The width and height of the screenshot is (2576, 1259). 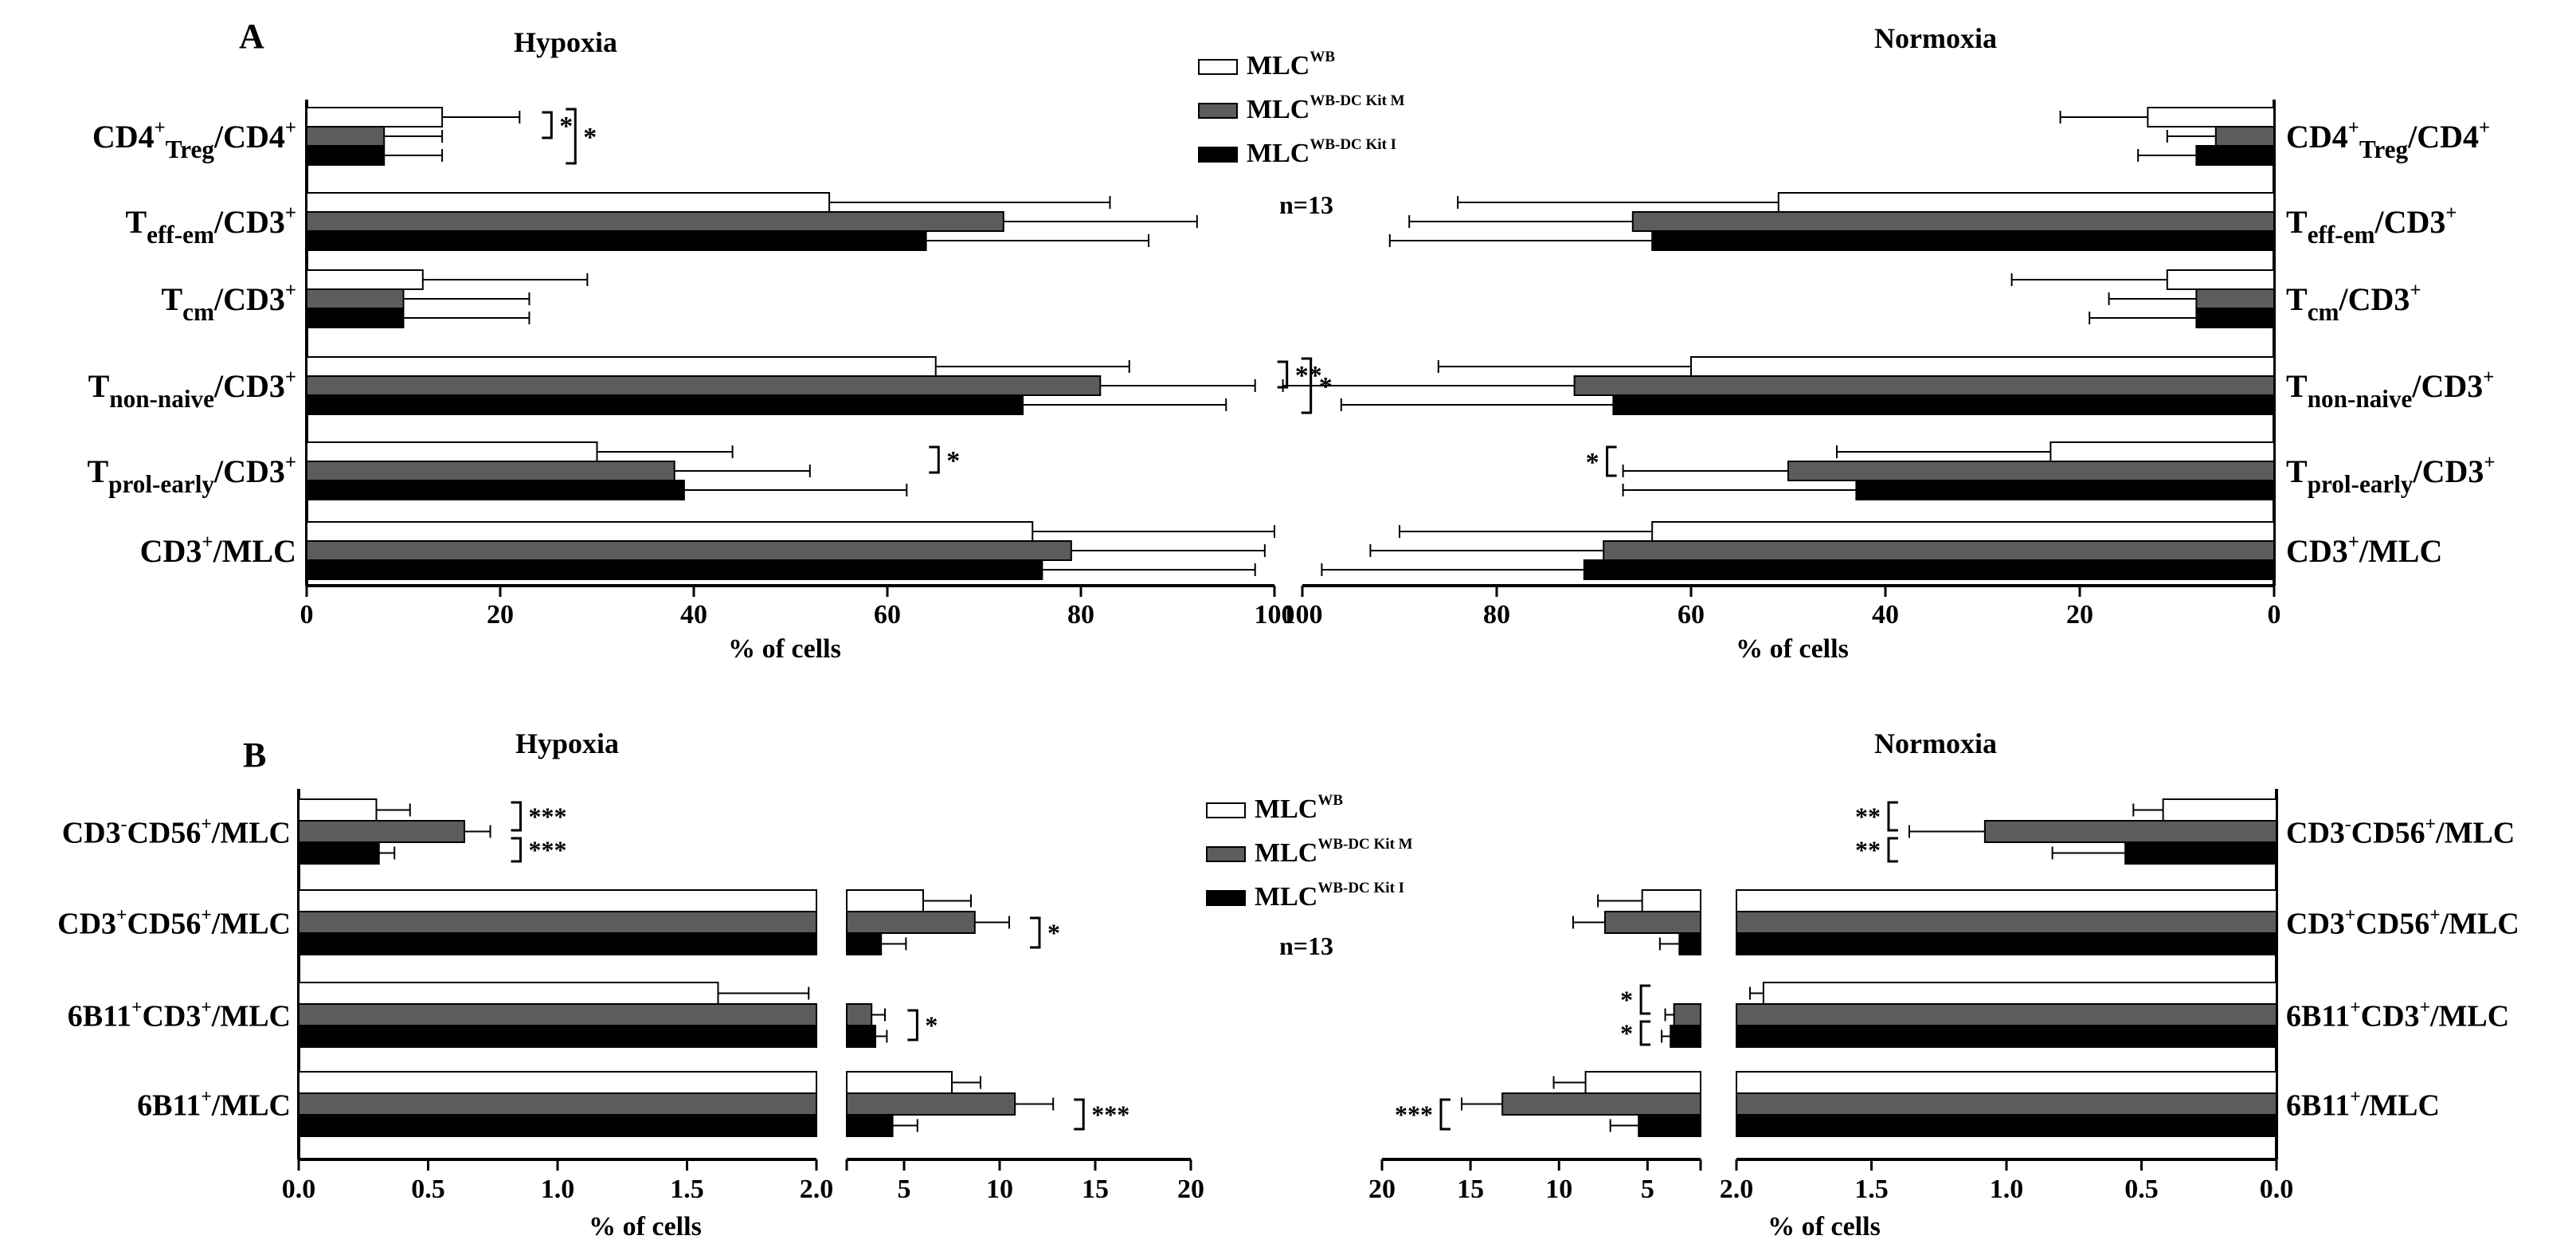 What do you see at coordinates (1334, 852) in the screenshot?
I see `panel-b-legend-label-1: MLCWB-DC Kit M` at bounding box center [1334, 852].